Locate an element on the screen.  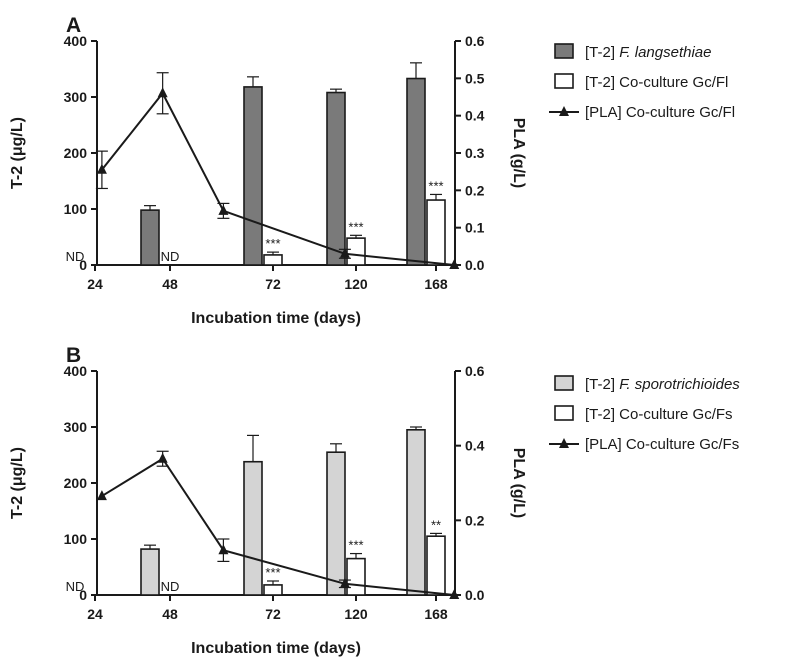
right-tick-label: 0.3 is located at coordinates (475, 153).